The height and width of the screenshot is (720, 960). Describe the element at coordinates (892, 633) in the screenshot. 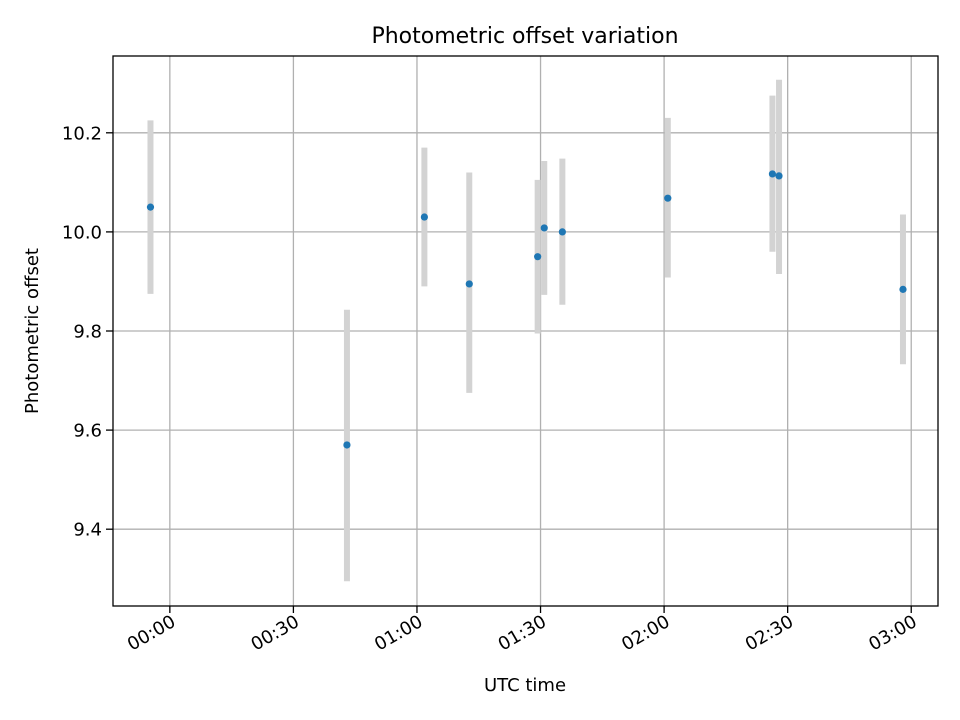

I see `x-tick-label: 03:00` at that location.